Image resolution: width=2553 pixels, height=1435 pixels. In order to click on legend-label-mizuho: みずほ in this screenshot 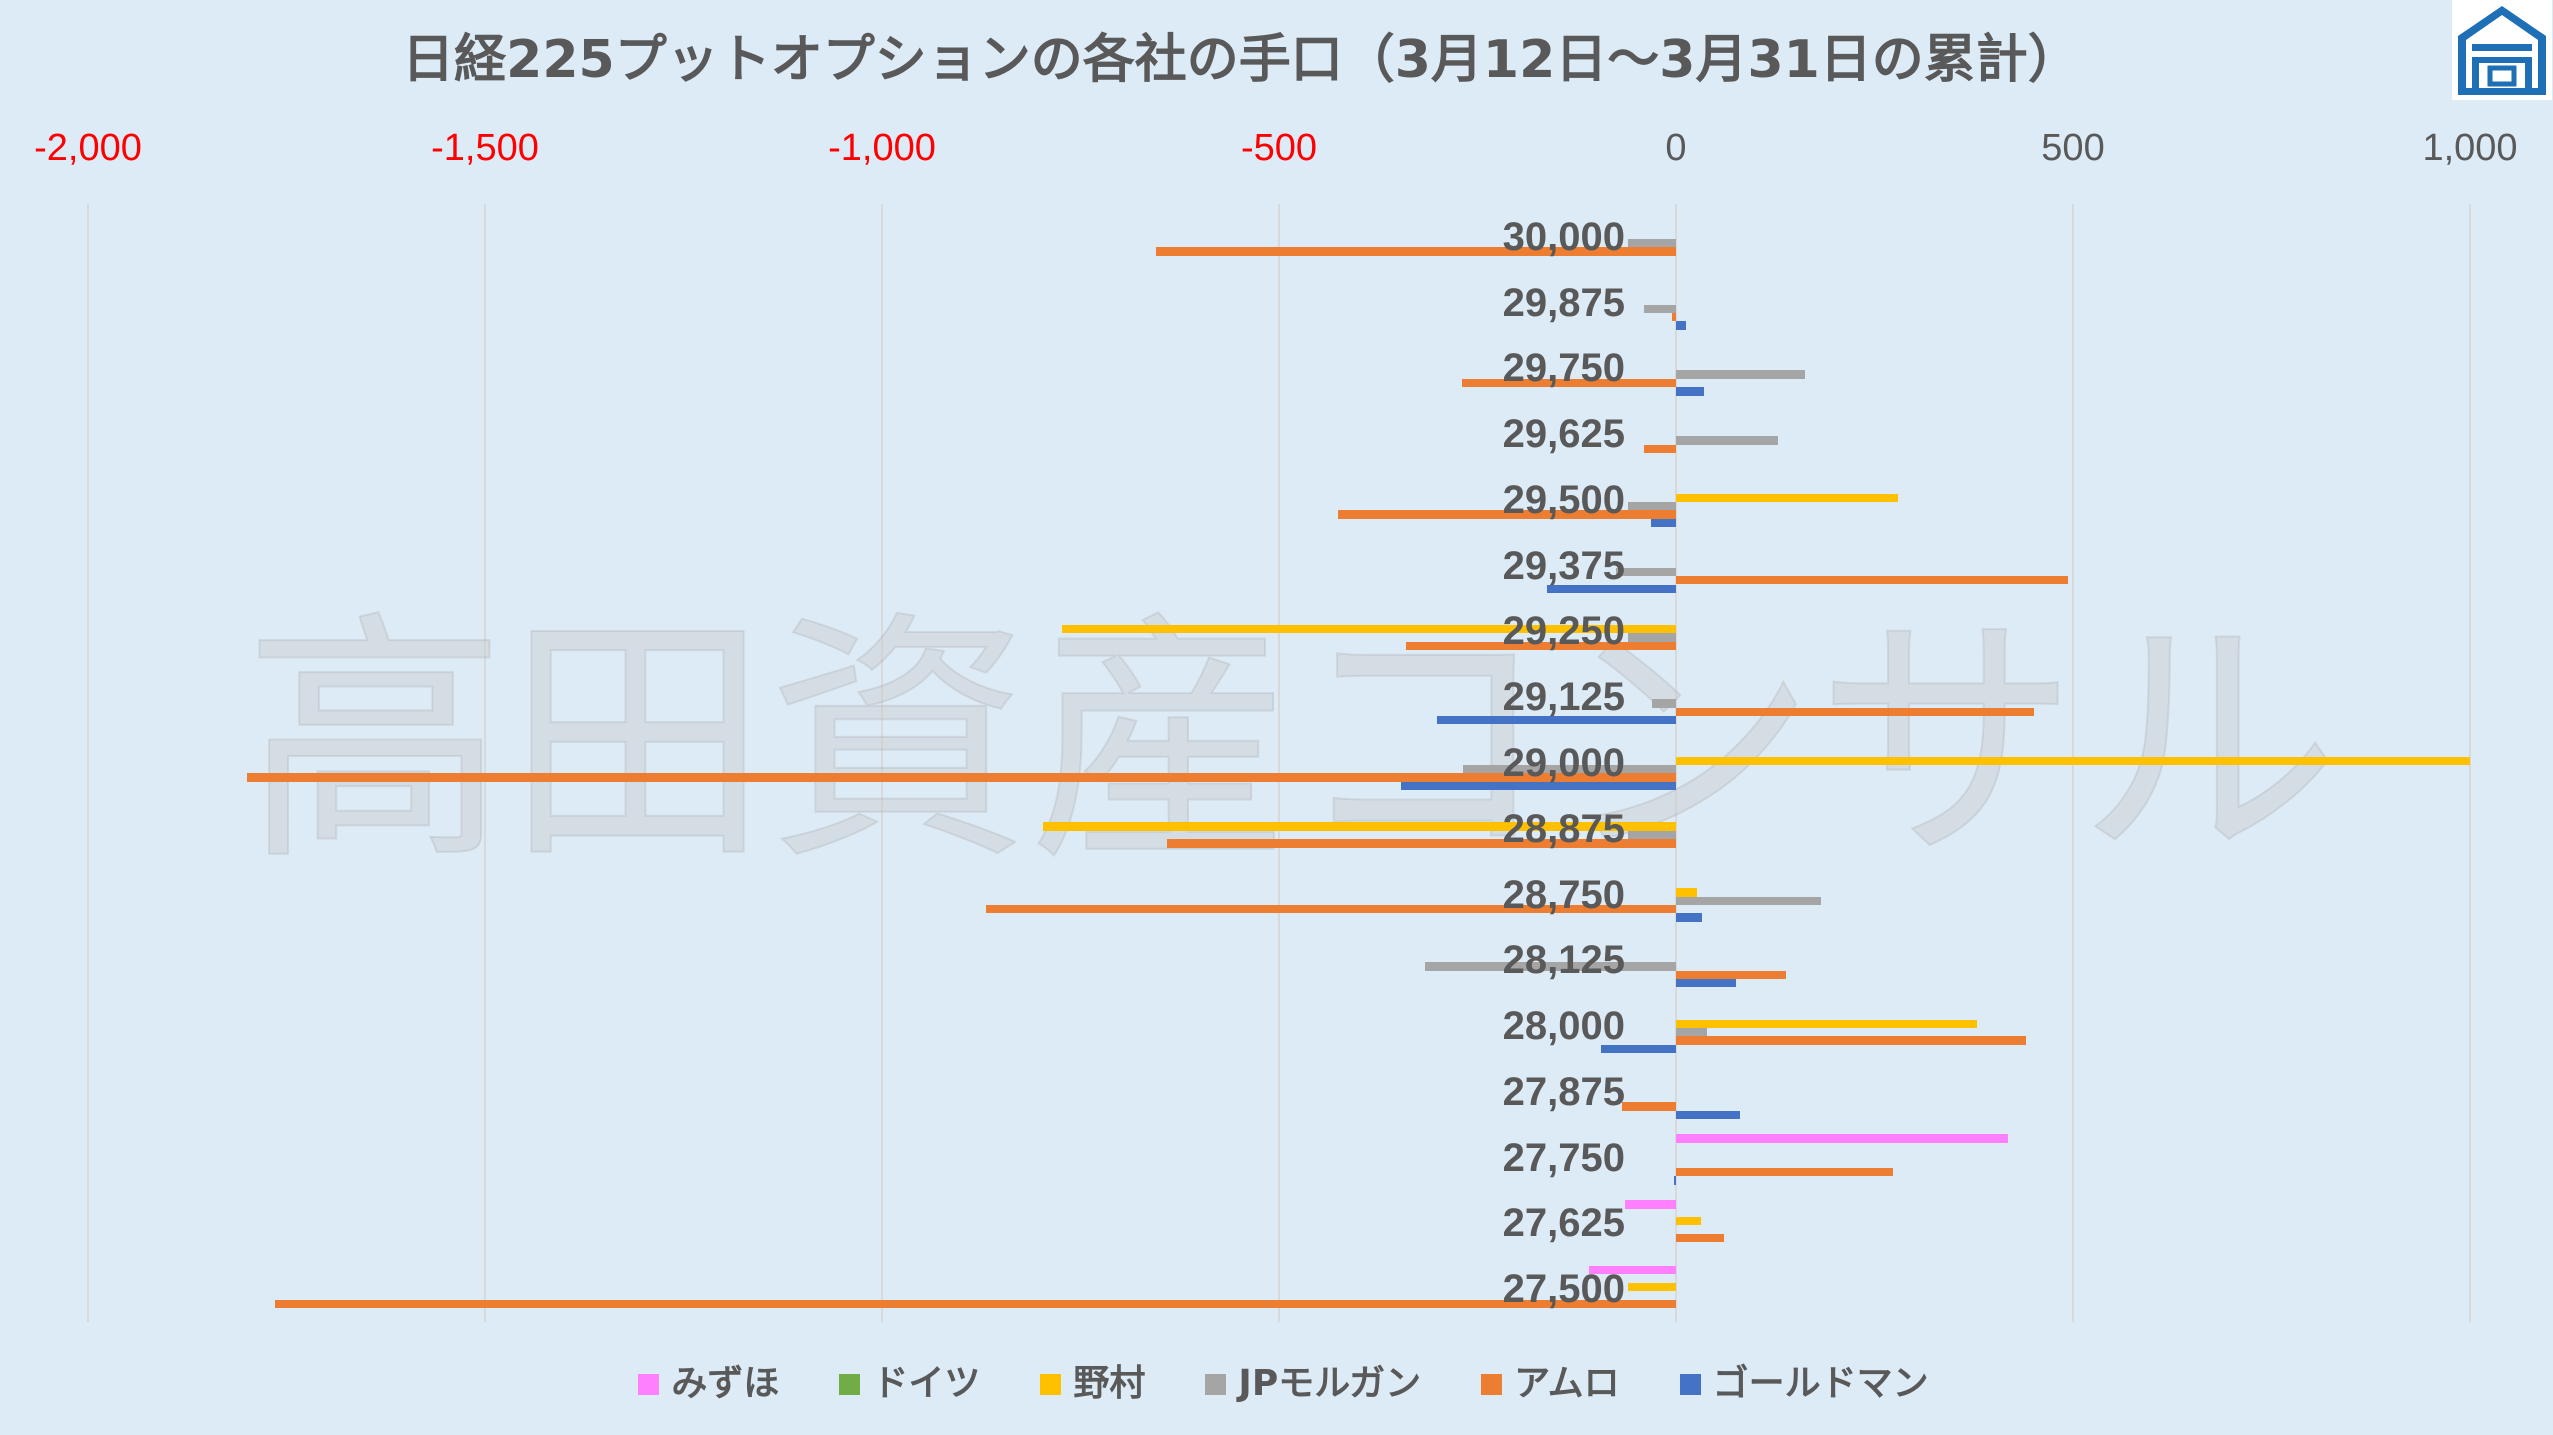, I will do `click(725, 1383)`.